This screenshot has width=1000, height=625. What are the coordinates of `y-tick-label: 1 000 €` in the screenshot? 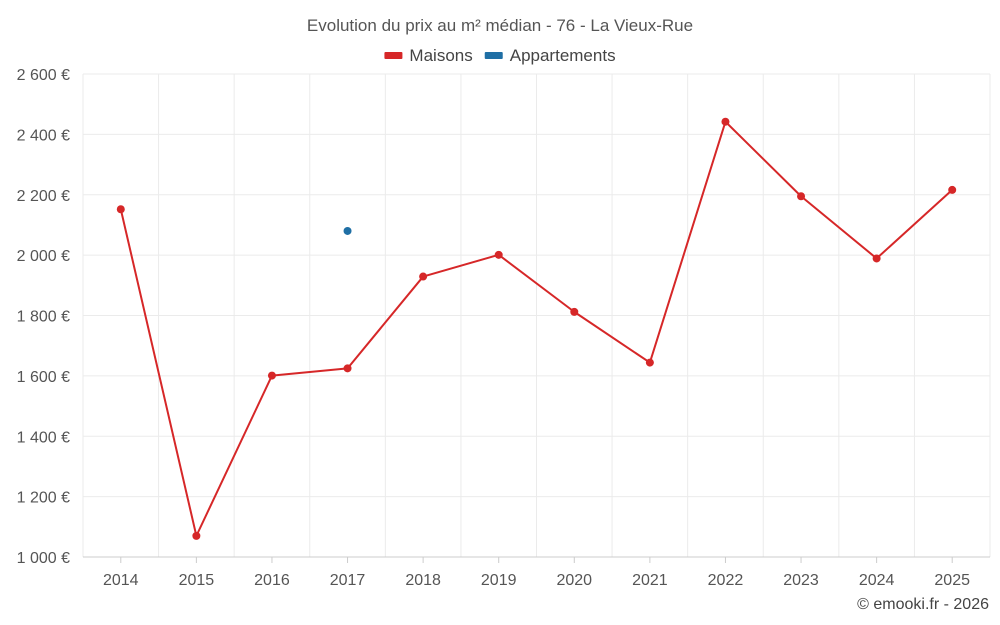 It's located at (43, 558).